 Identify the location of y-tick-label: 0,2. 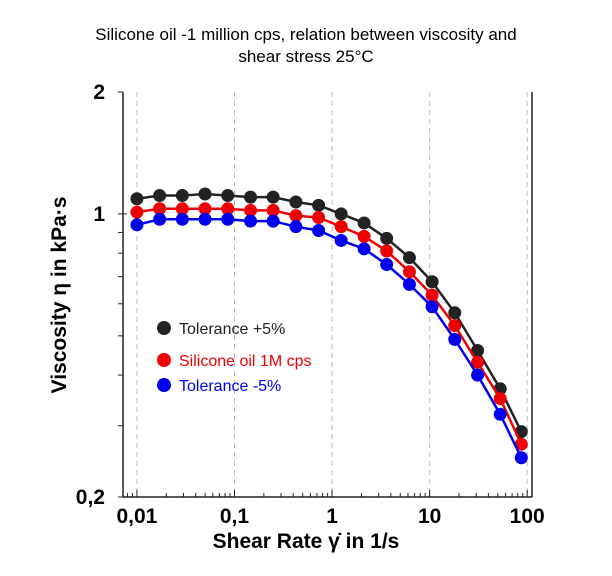
(90, 497).